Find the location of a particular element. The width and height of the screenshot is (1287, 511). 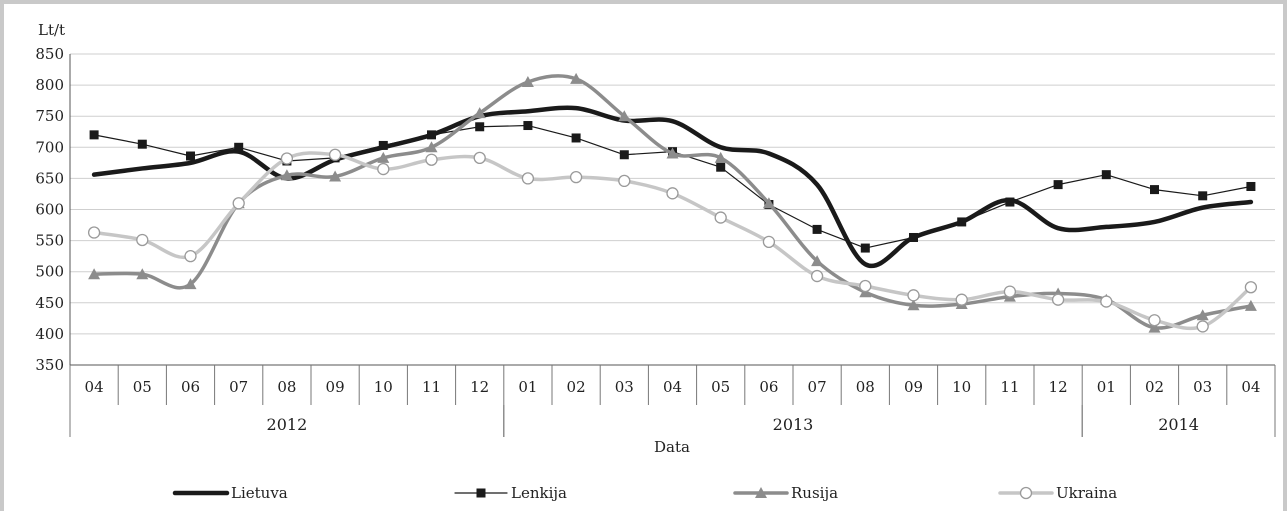

legend-label-ukraina: Ukraina is located at coordinates (1086, 493).